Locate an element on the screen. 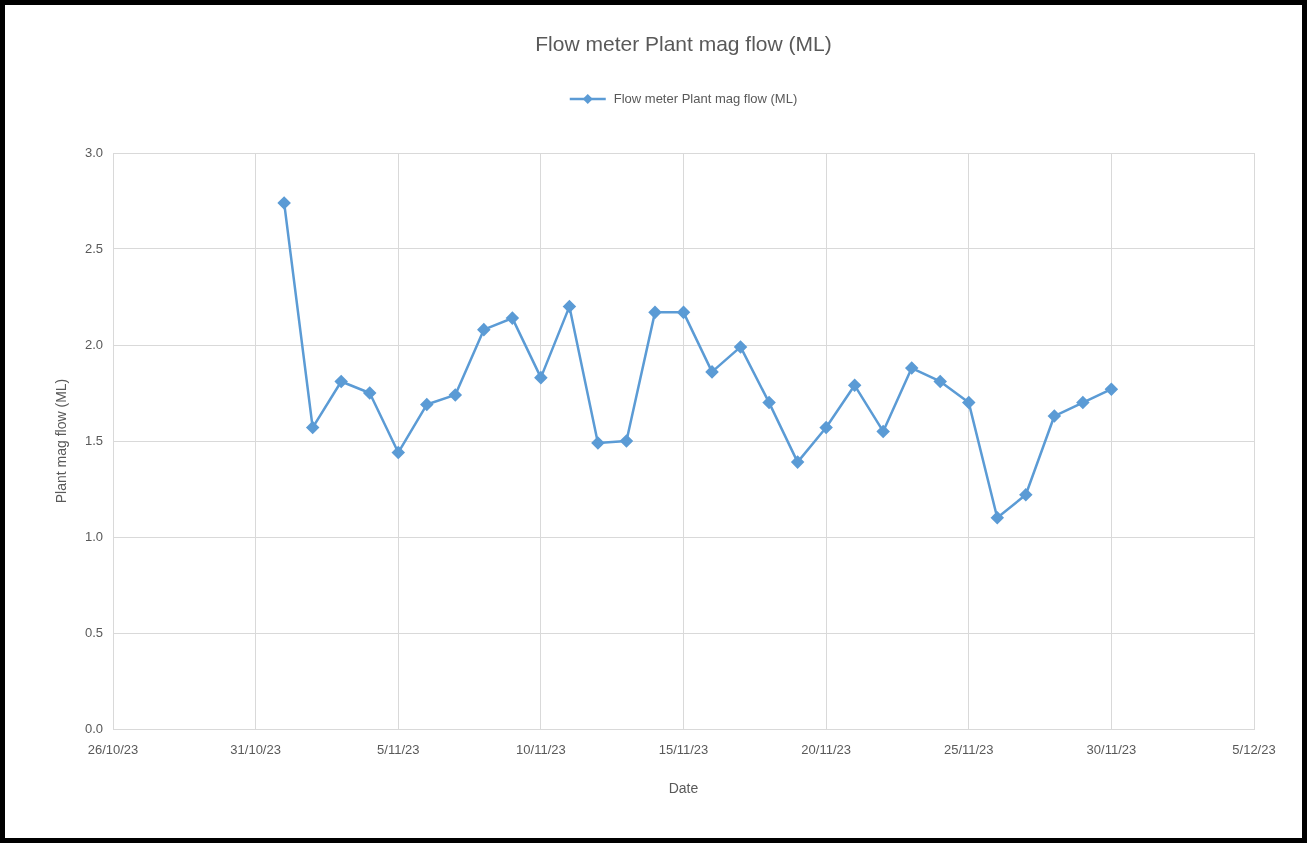  y-tick-label: 2.0 is located at coordinates (93, 344).